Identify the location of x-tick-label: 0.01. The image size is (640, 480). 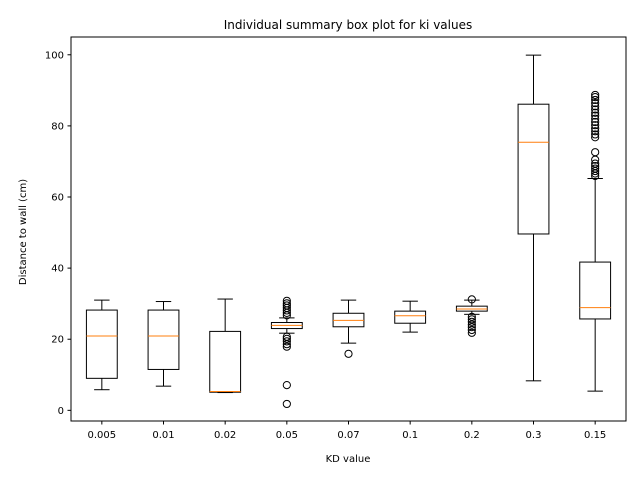
(163, 435).